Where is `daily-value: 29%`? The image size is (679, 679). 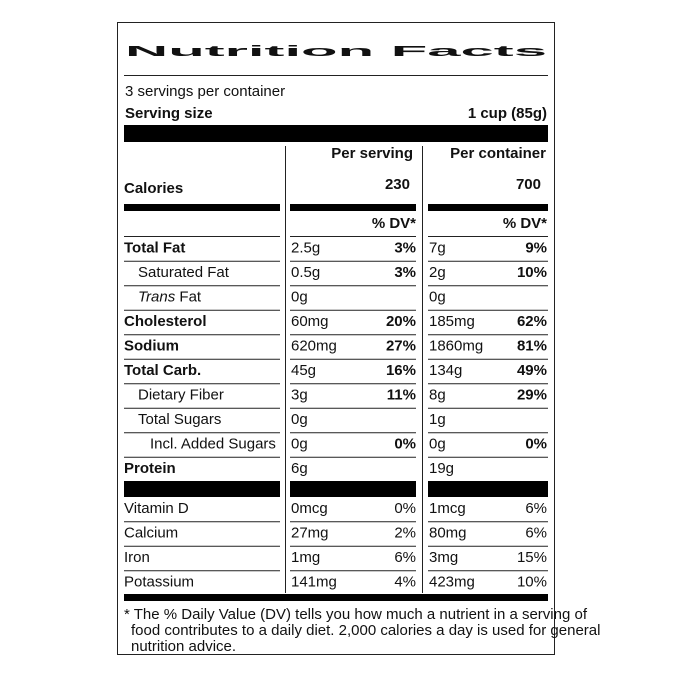
daily-value: 29% is located at coordinates (532, 394).